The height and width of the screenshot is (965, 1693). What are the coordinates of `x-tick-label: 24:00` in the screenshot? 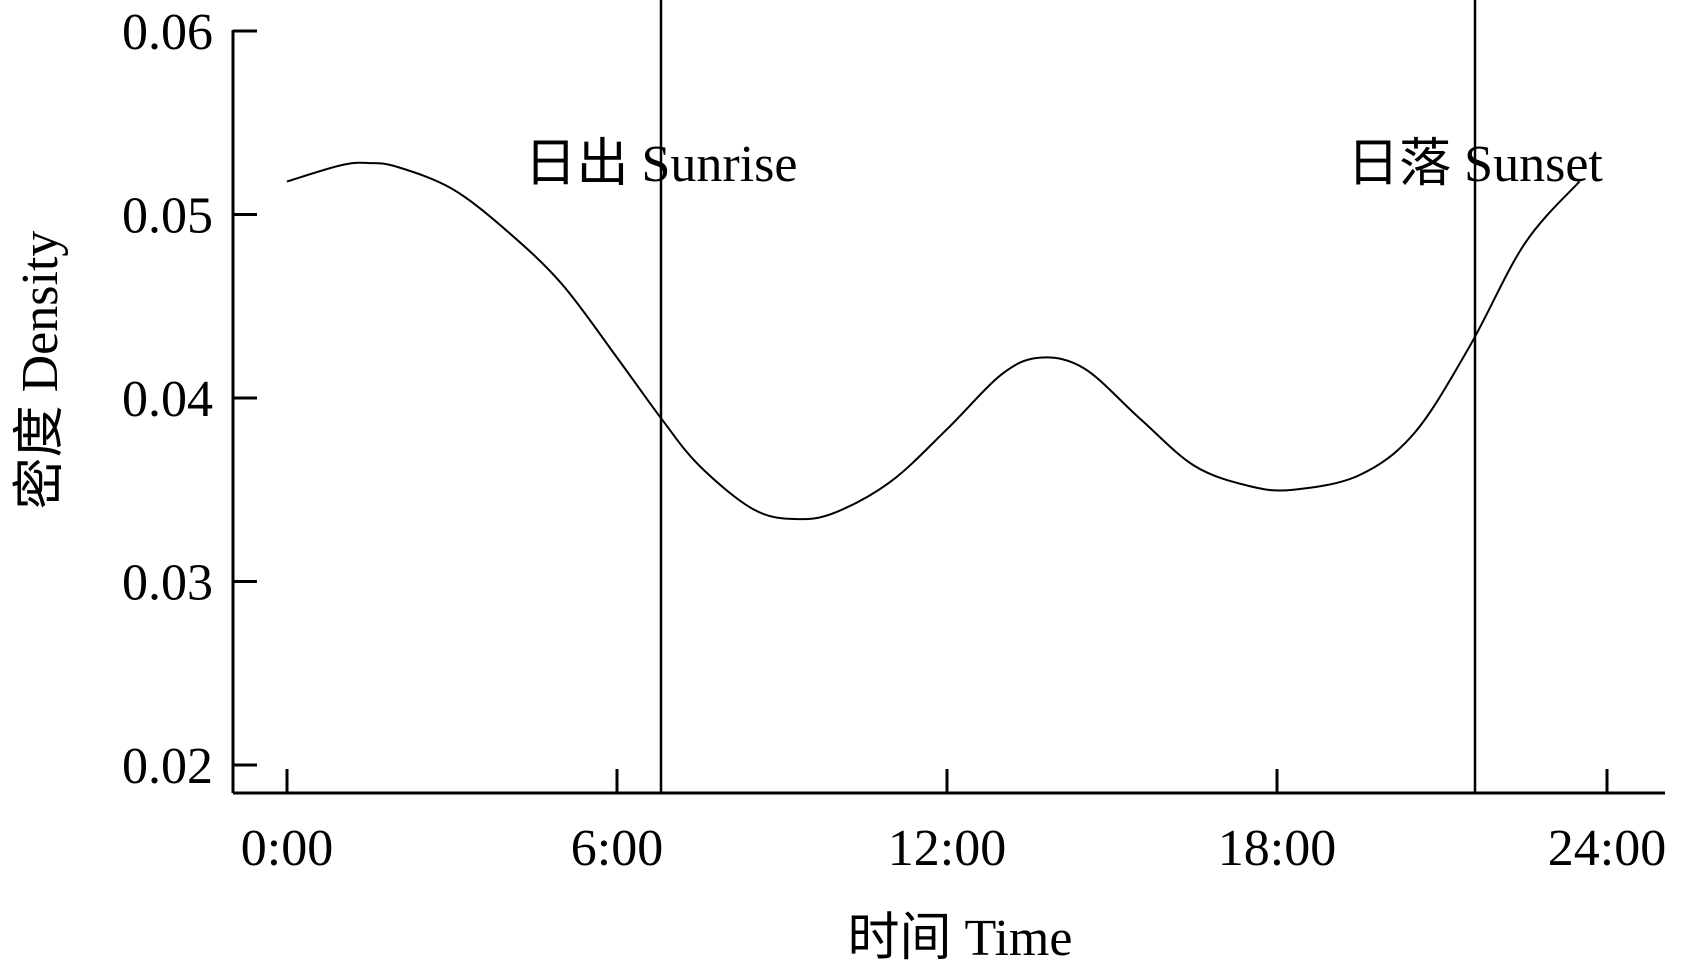 It's located at (1607, 848).